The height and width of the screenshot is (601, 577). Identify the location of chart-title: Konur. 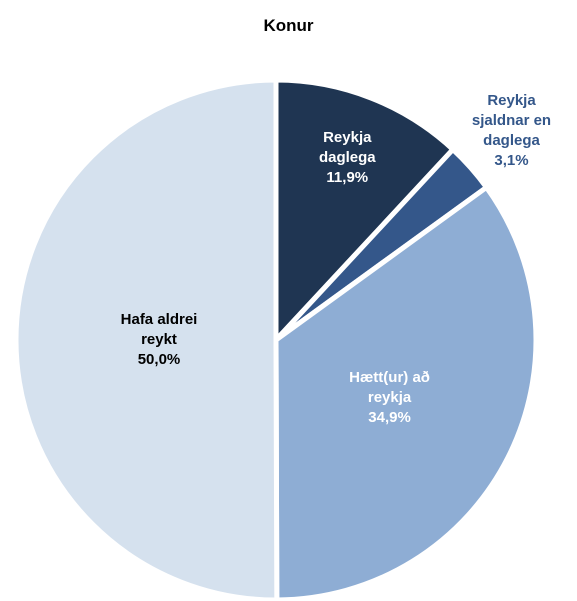
(288, 25).